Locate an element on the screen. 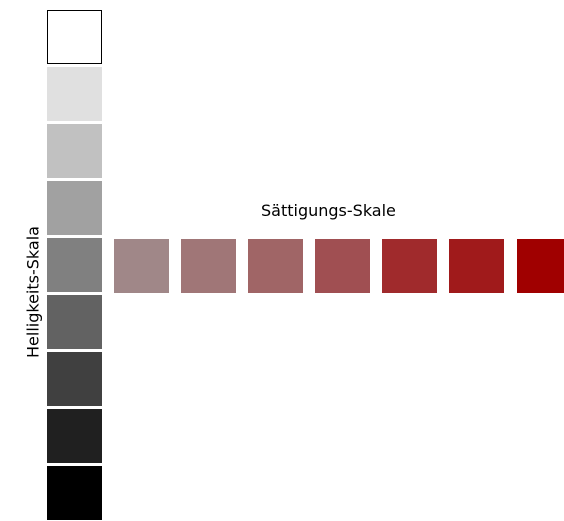 The image size is (564, 521). saturation-scale-label: Sättigungs-Skale is located at coordinates (328, 210).